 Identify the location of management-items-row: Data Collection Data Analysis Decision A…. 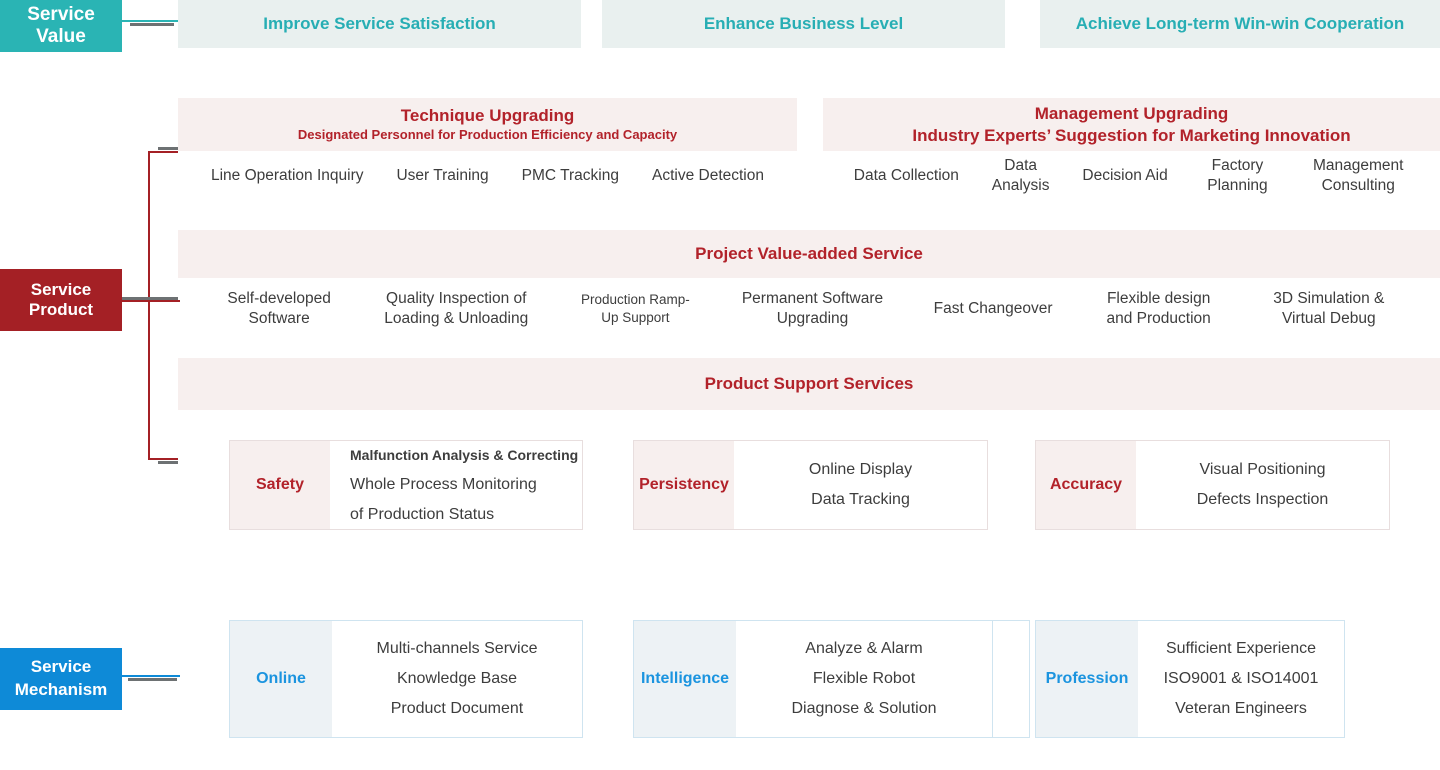
(1131, 176).